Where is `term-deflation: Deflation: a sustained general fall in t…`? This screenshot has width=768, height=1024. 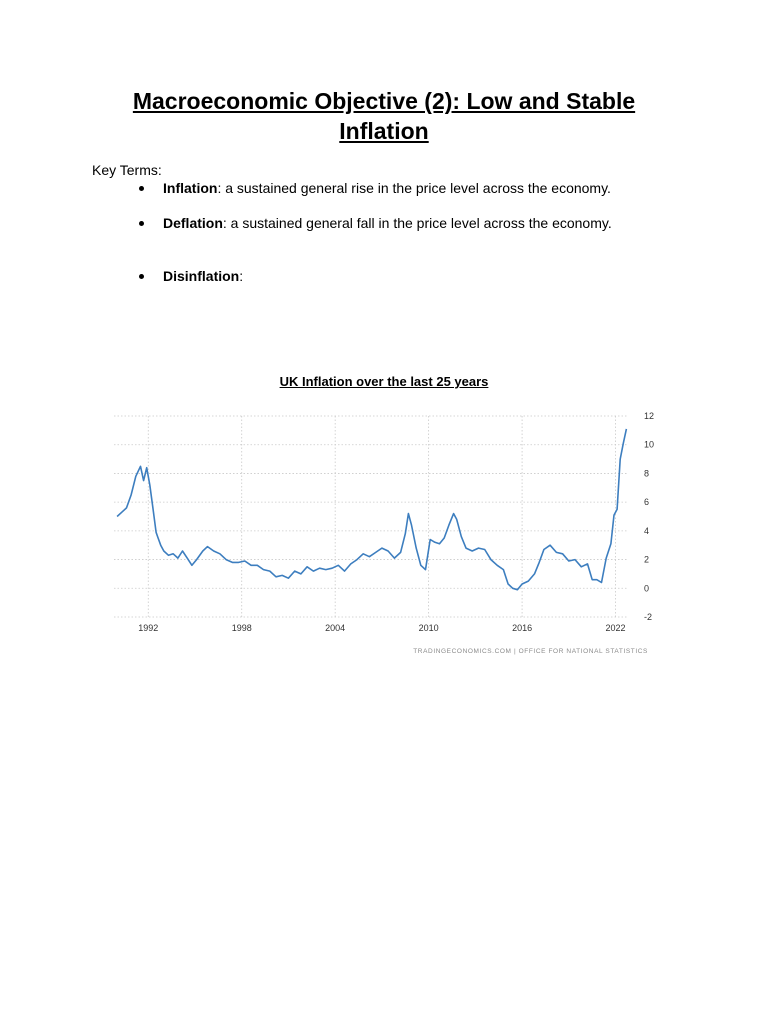
term-deflation: Deflation: a sustained general fall in t… is located at coordinates (387, 223).